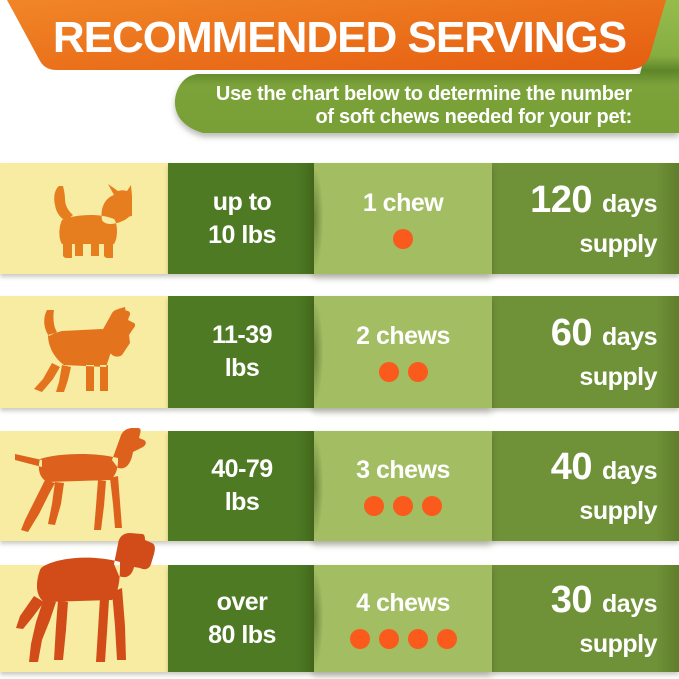 The height and width of the screenshot is (679, 679). Describe the element at coordinates (403, 218) in the screenshot. I see `chews-cell: 1 chew` at that location.